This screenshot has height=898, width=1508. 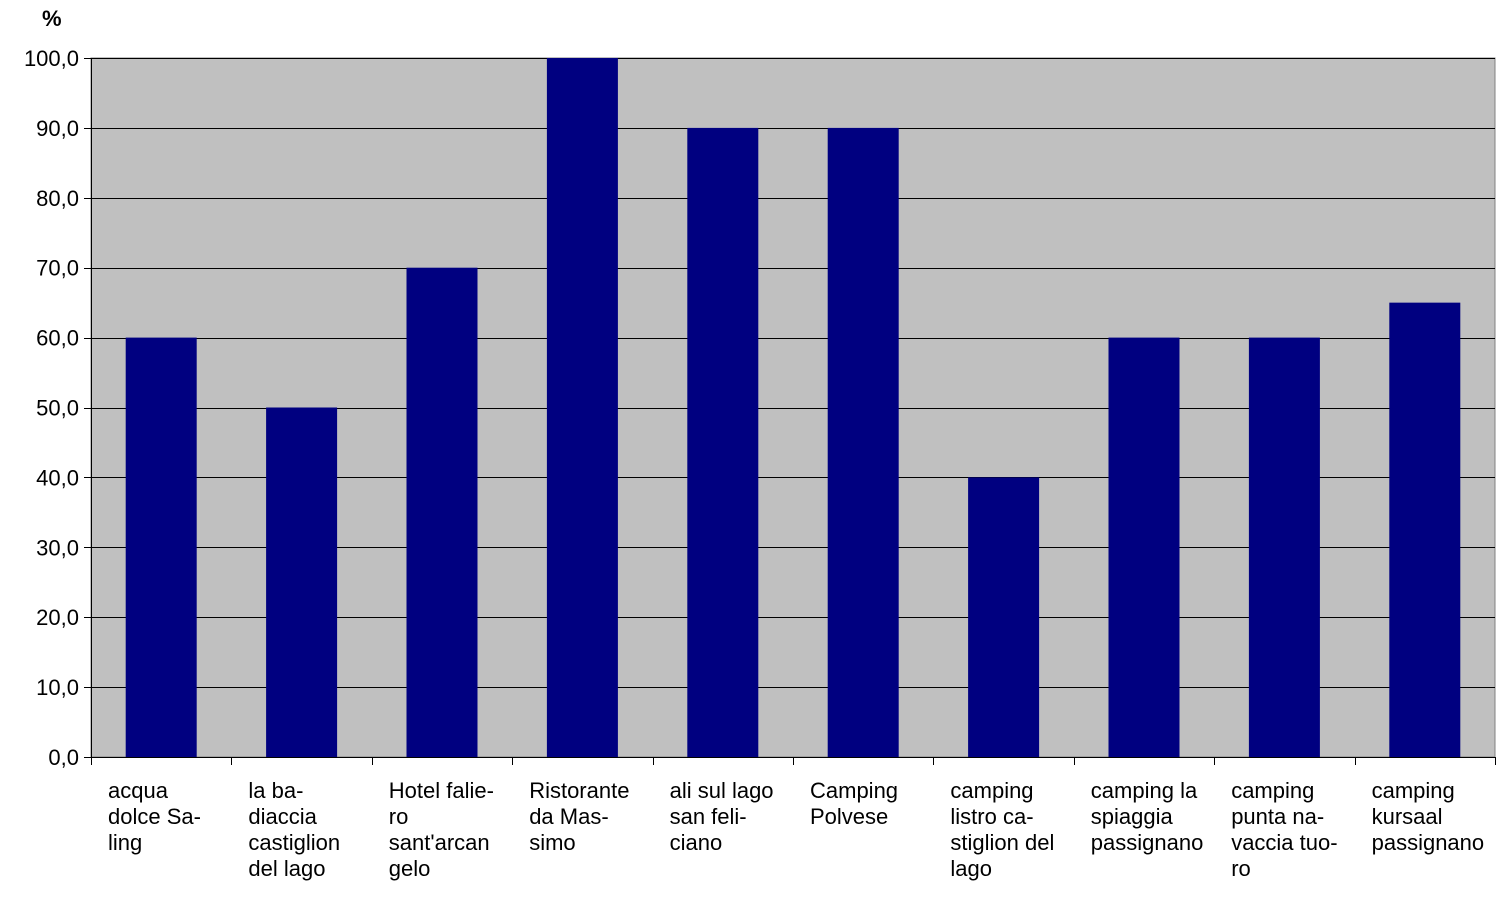 What do you see at coordinates (154, 816) in the screenshot?
I see `x-tick-label: acqua dolce Sa- ling` at bounding box center [154, 816].